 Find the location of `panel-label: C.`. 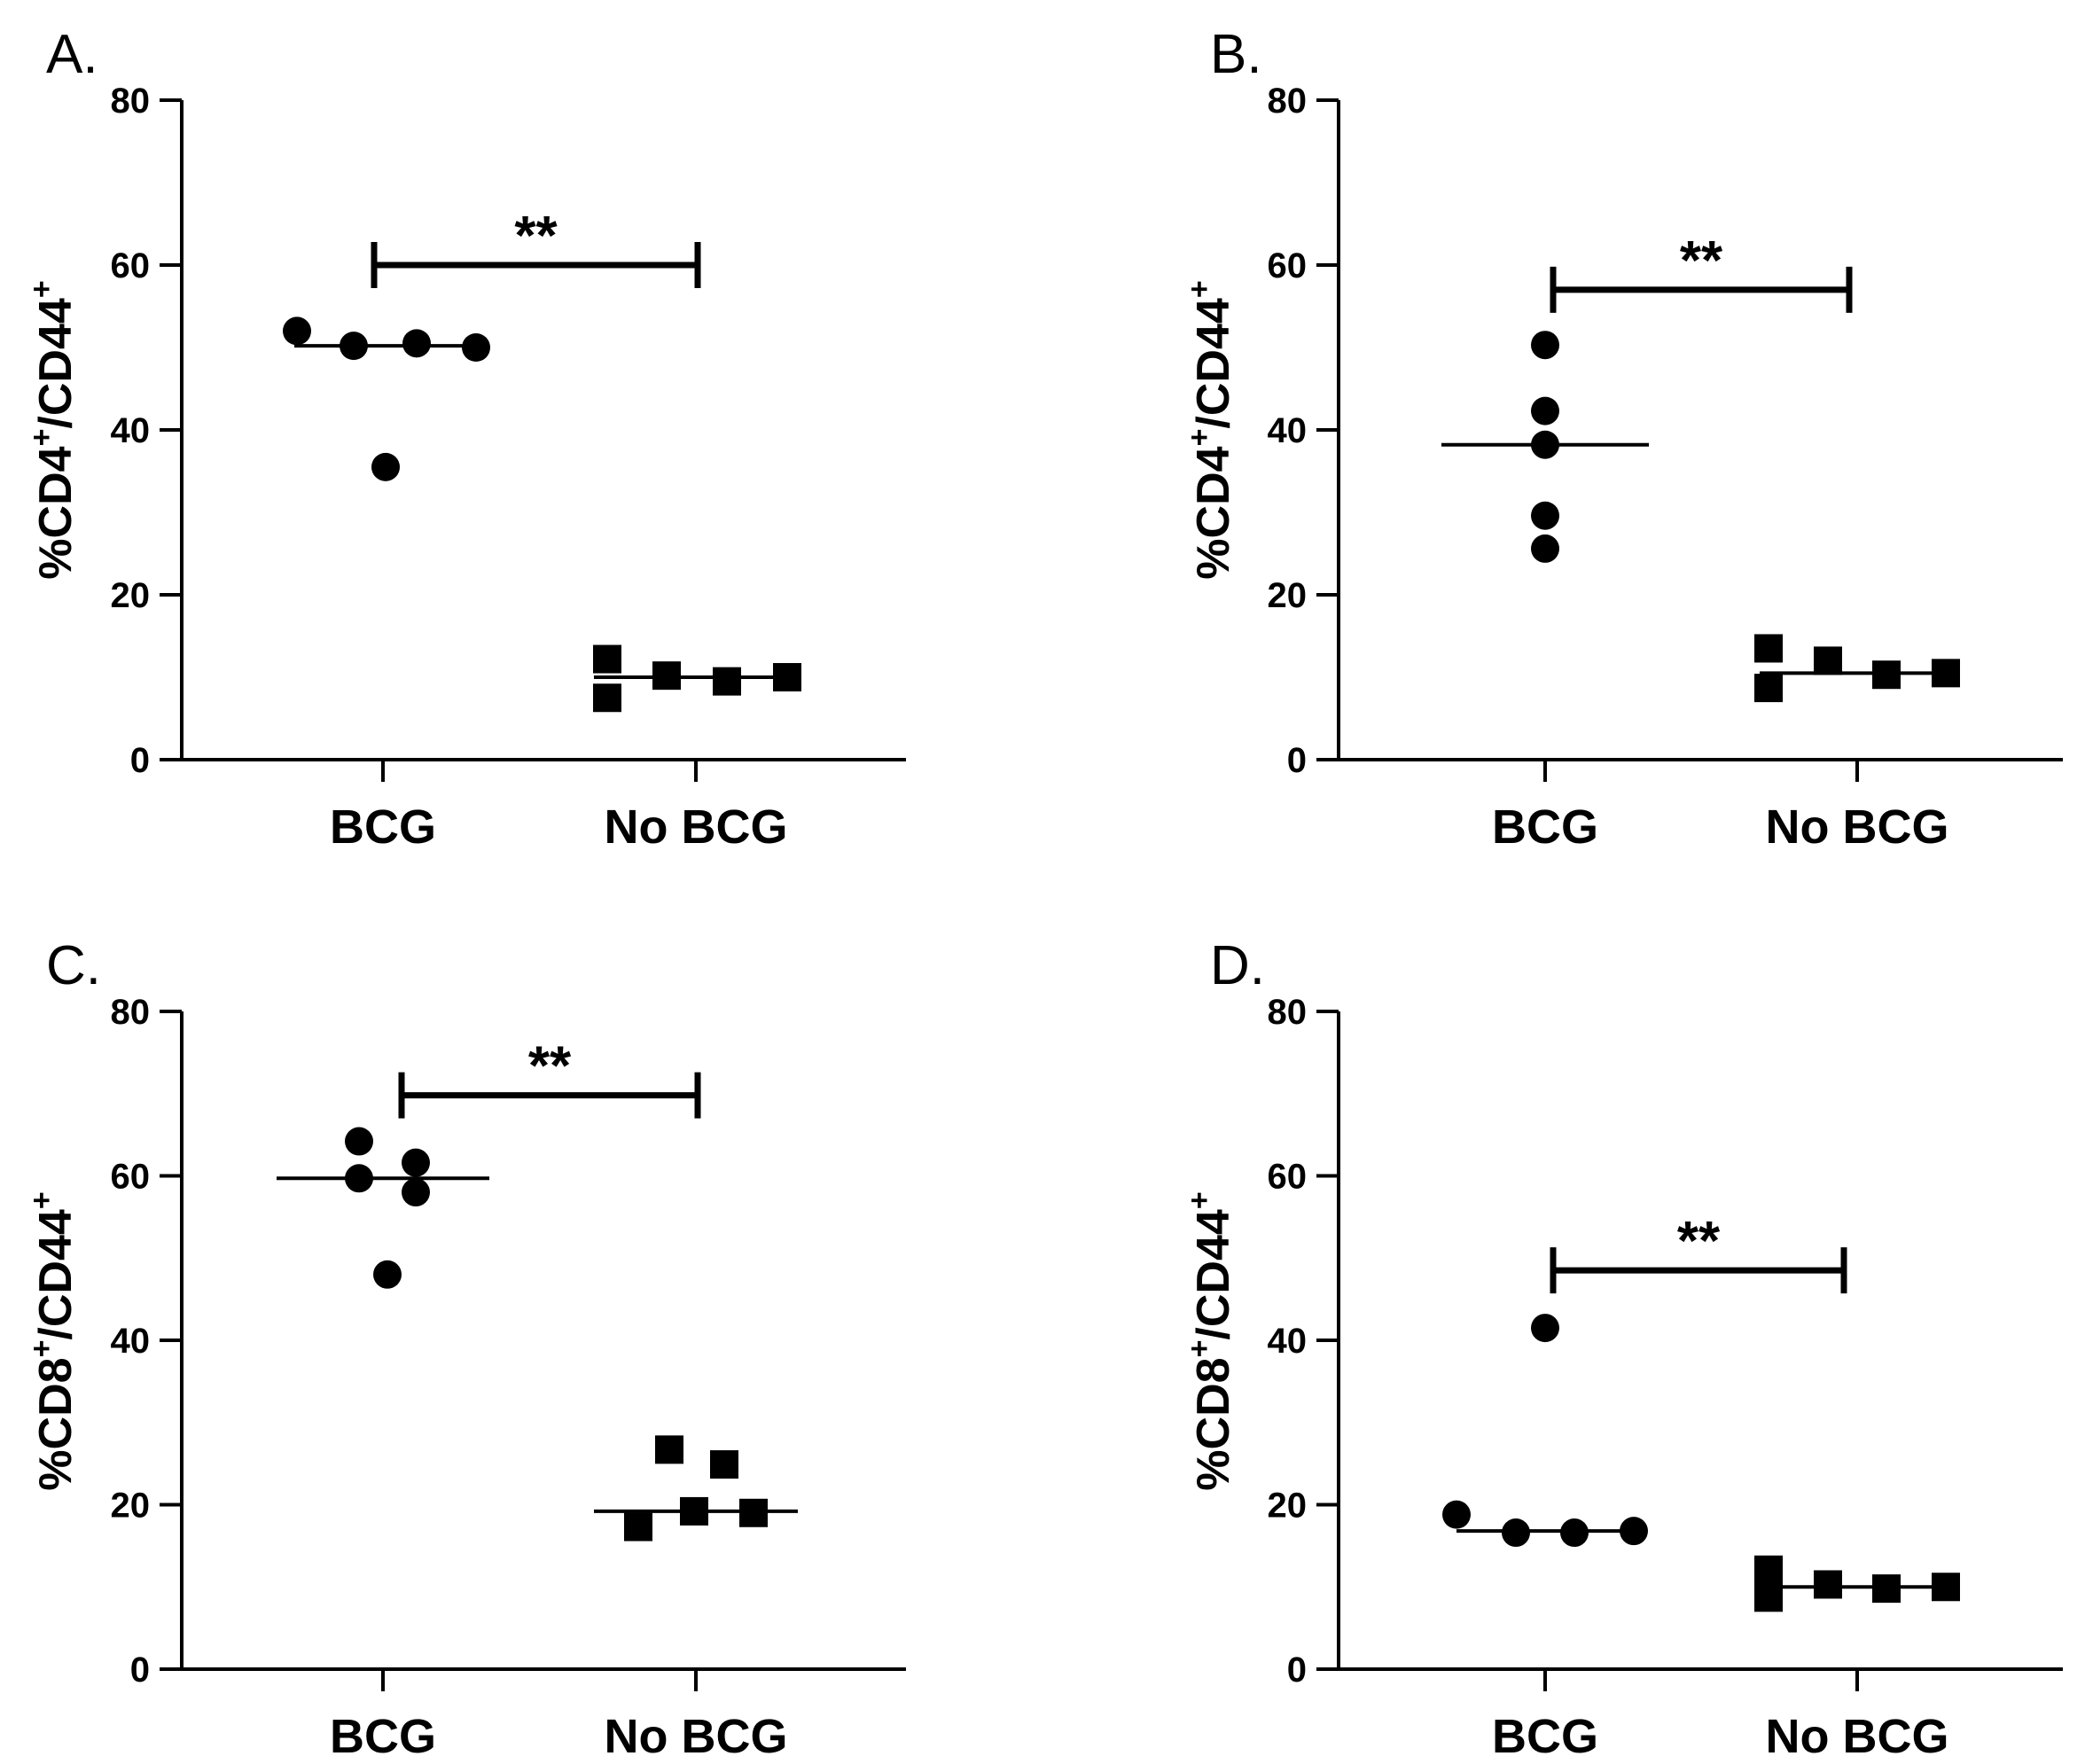

panel-label: C. is located at coordinates (73, 965).